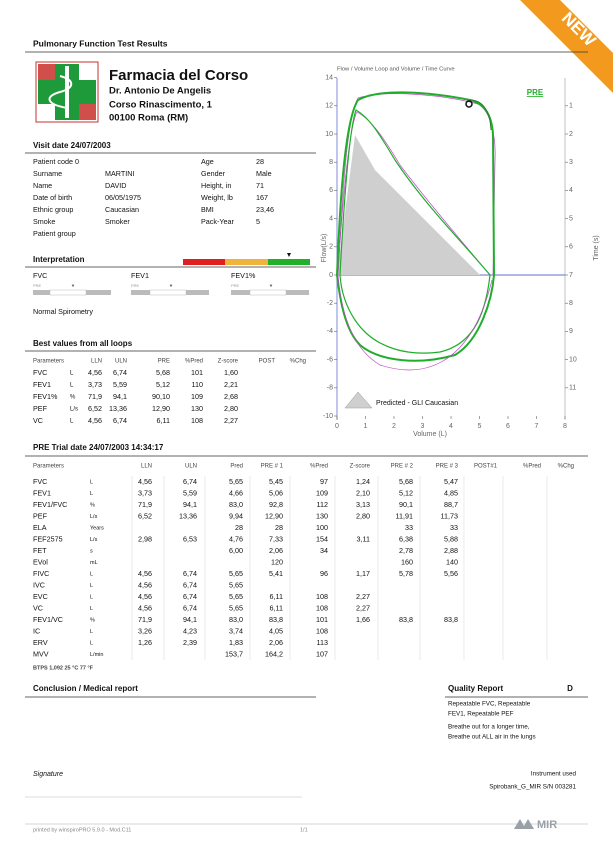 The width and height of the screenshot is (613, 863). Describe the element at coordinates (451, 573) in the screenshot. I see `cell: 5,56` at that location.